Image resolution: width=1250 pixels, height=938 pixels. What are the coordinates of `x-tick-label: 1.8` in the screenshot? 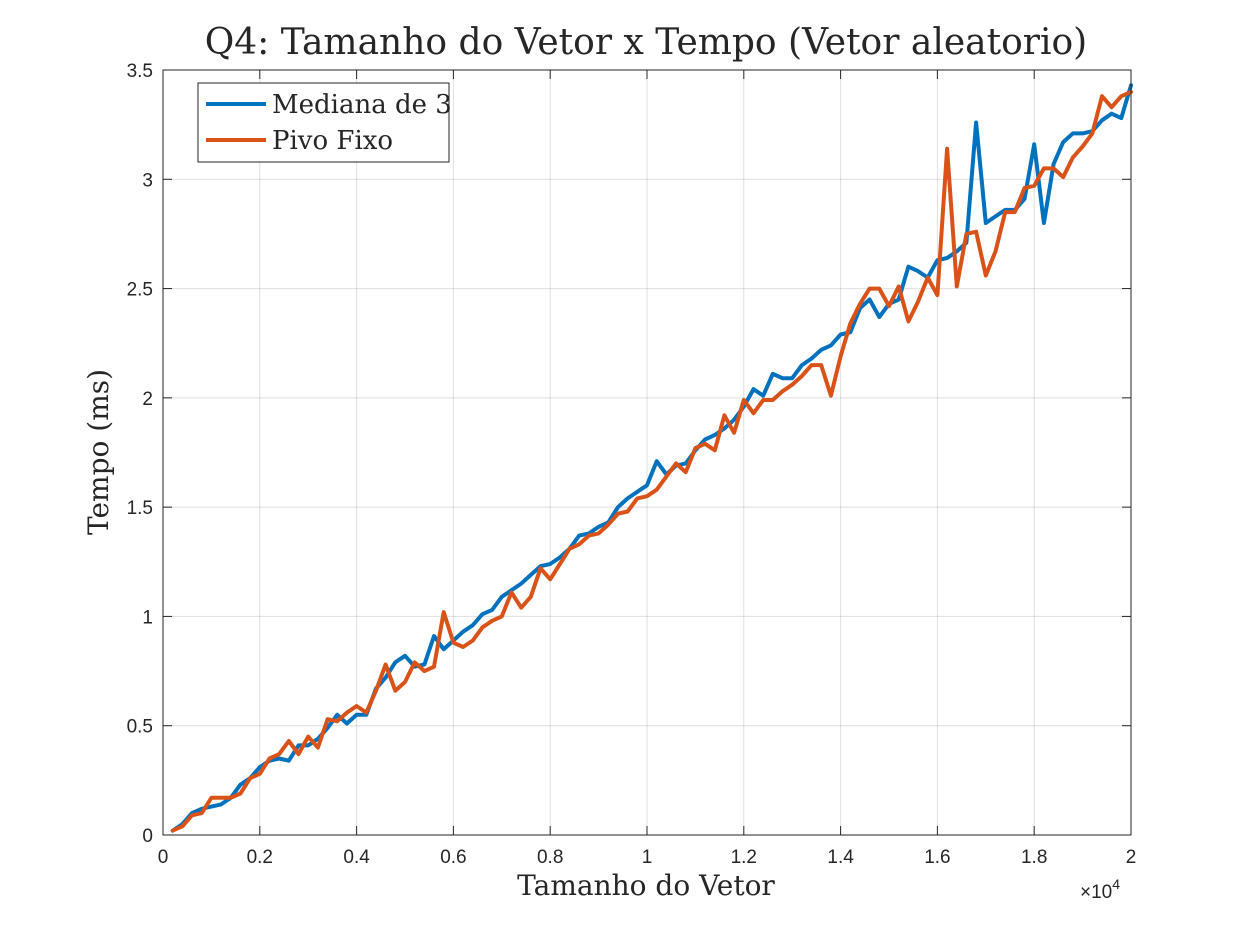 It's located at (1034, 857).